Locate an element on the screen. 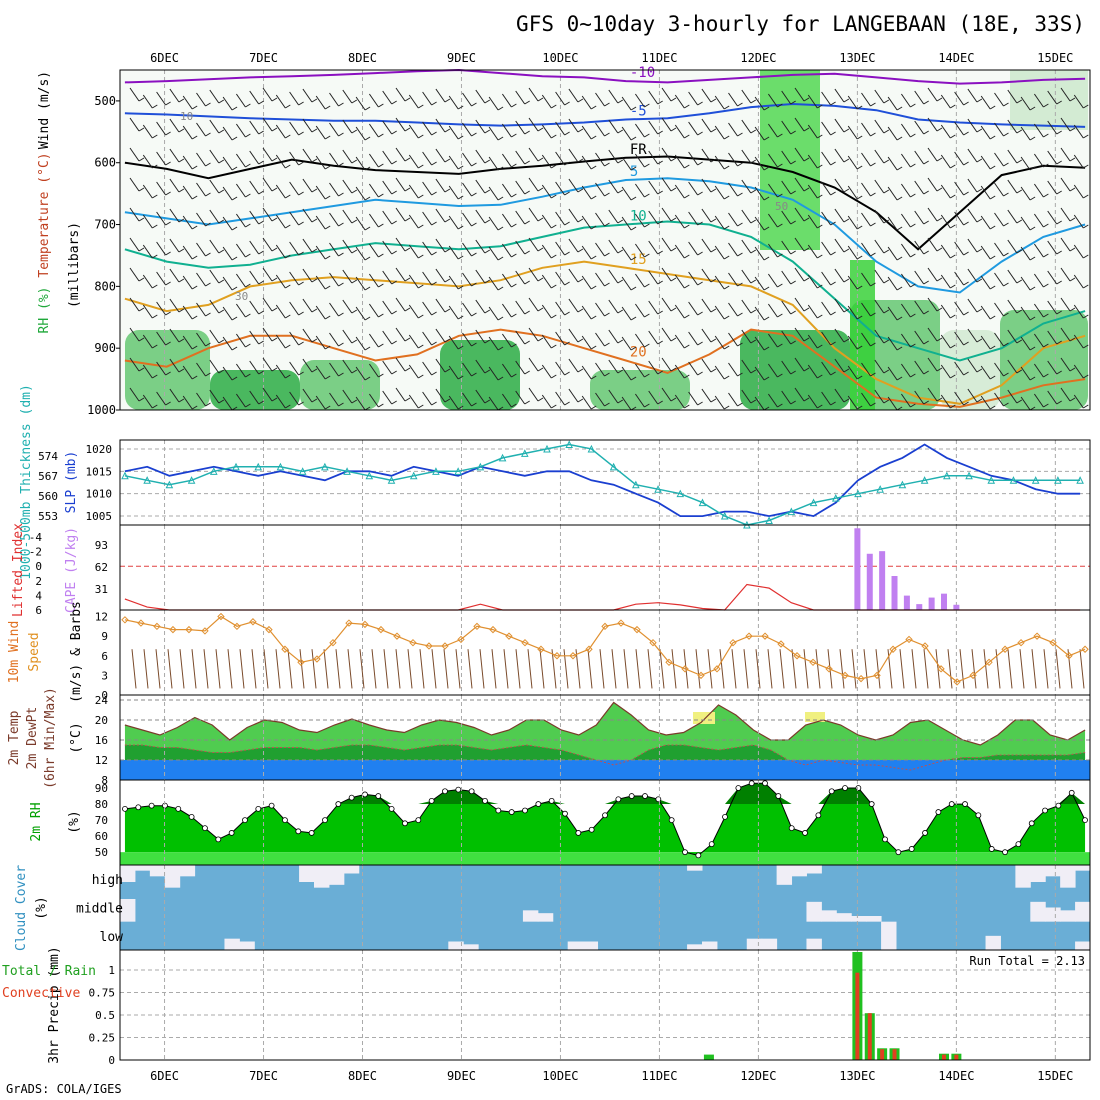 The width and height of the screenshot is (1100, 1100). li-tick-label: 4 is located at coordinates (38, 595).